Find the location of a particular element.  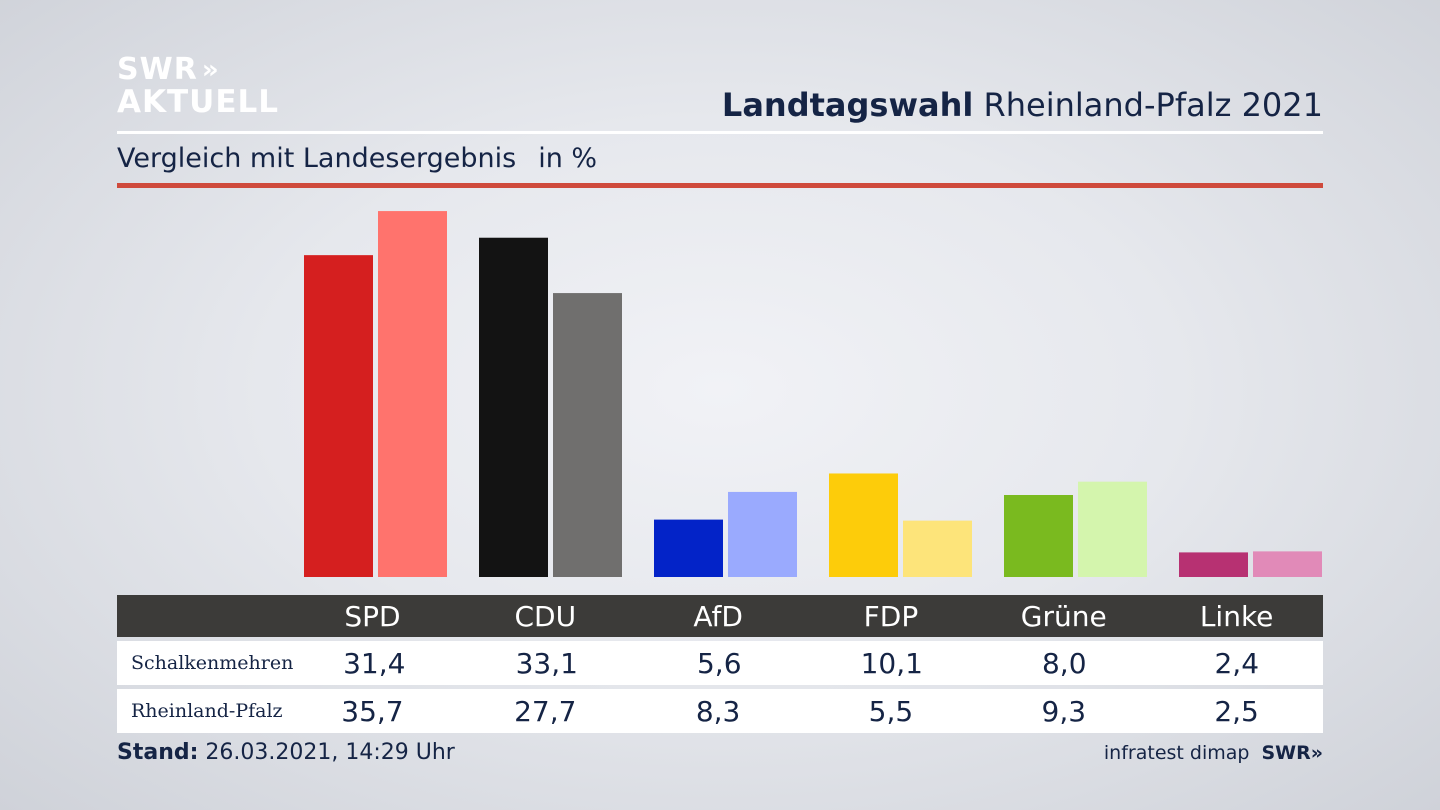

title-divider is located at coordinates (720, 132).